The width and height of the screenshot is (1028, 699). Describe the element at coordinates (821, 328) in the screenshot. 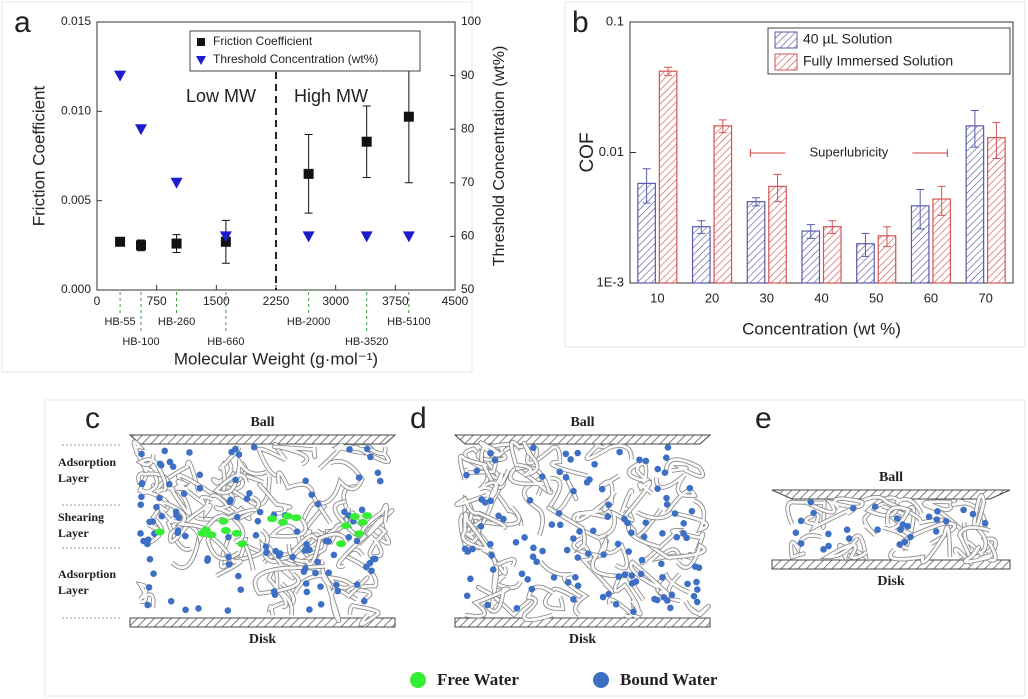

I see `x-axis-label: Concentration (wt %)` at that location.